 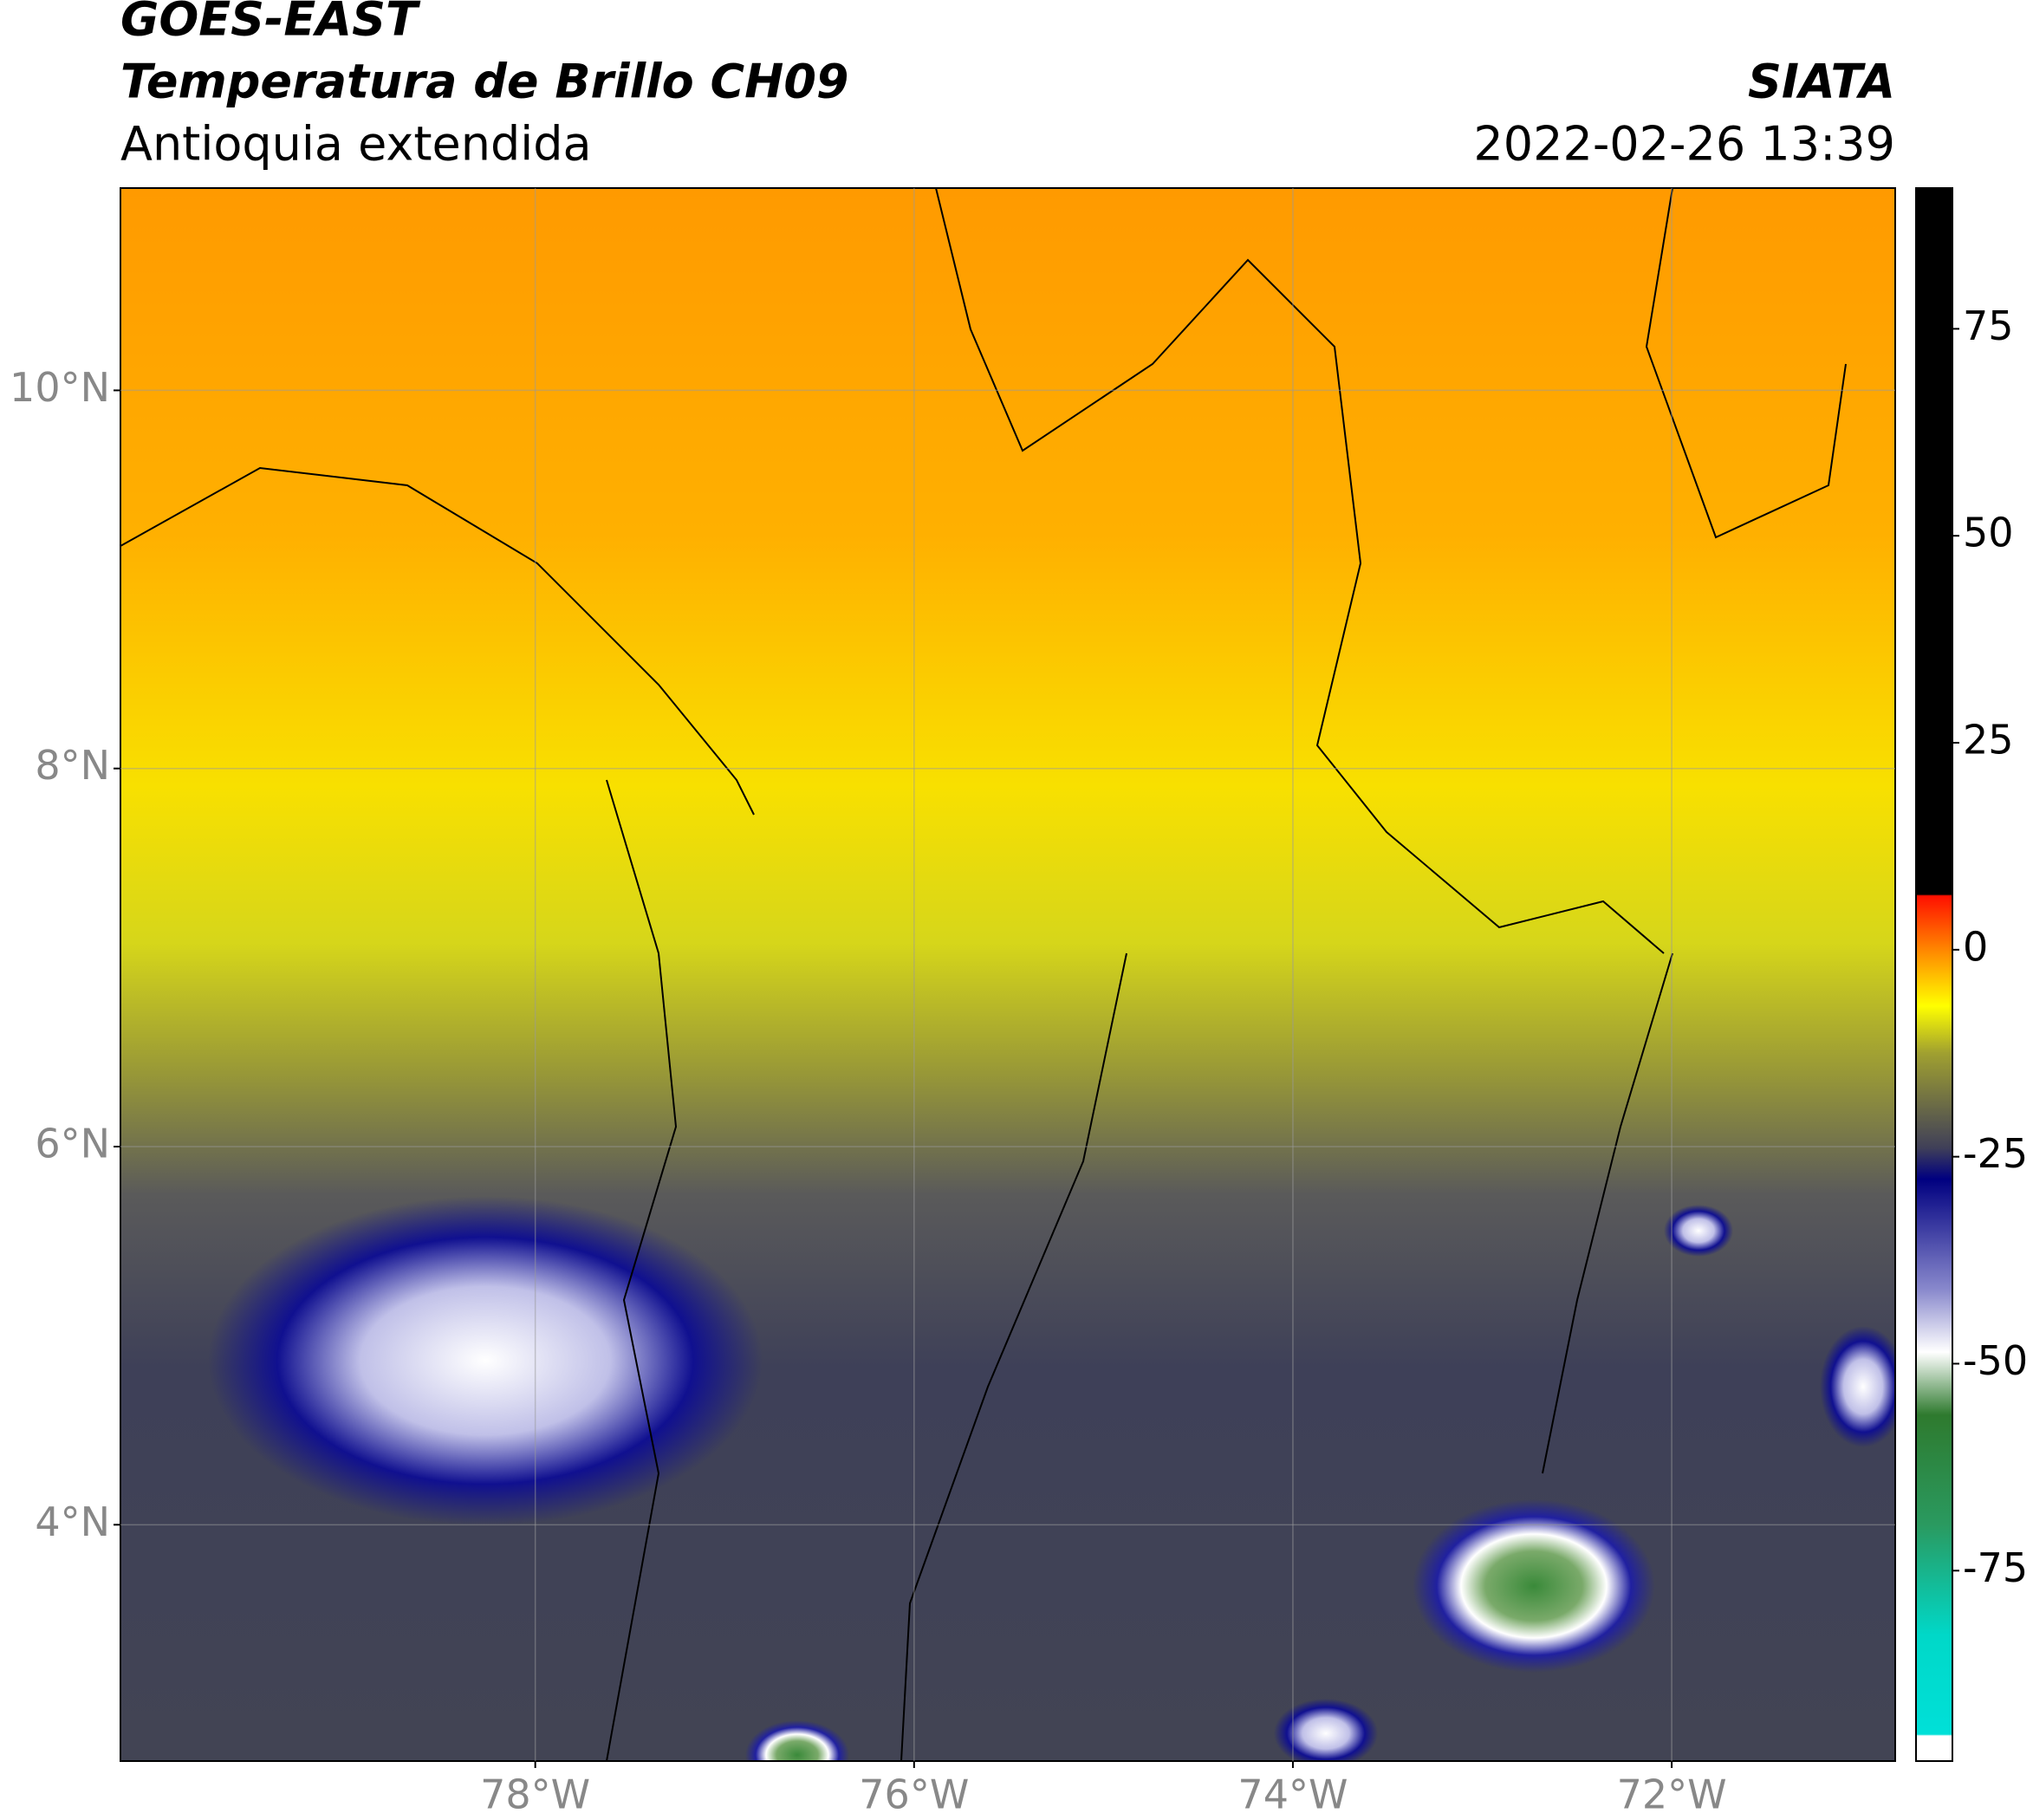 I want to click on colorbar-tick-label: 25, so click(x=1989, y=740).